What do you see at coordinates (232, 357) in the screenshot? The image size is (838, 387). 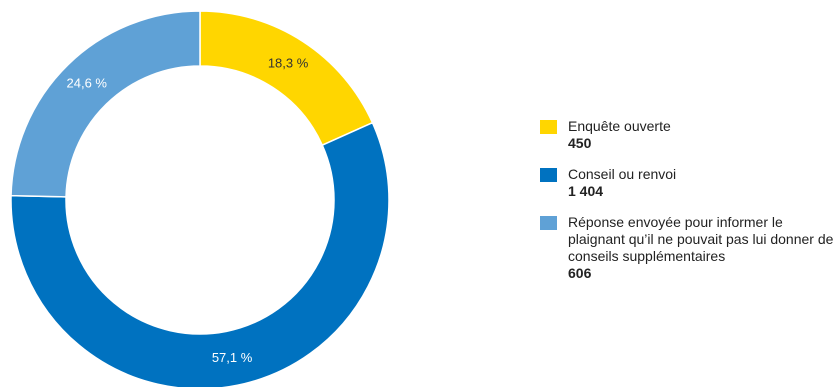 I see `slice-label-conseil: 57,1 %` at bounding box center [232, 357].